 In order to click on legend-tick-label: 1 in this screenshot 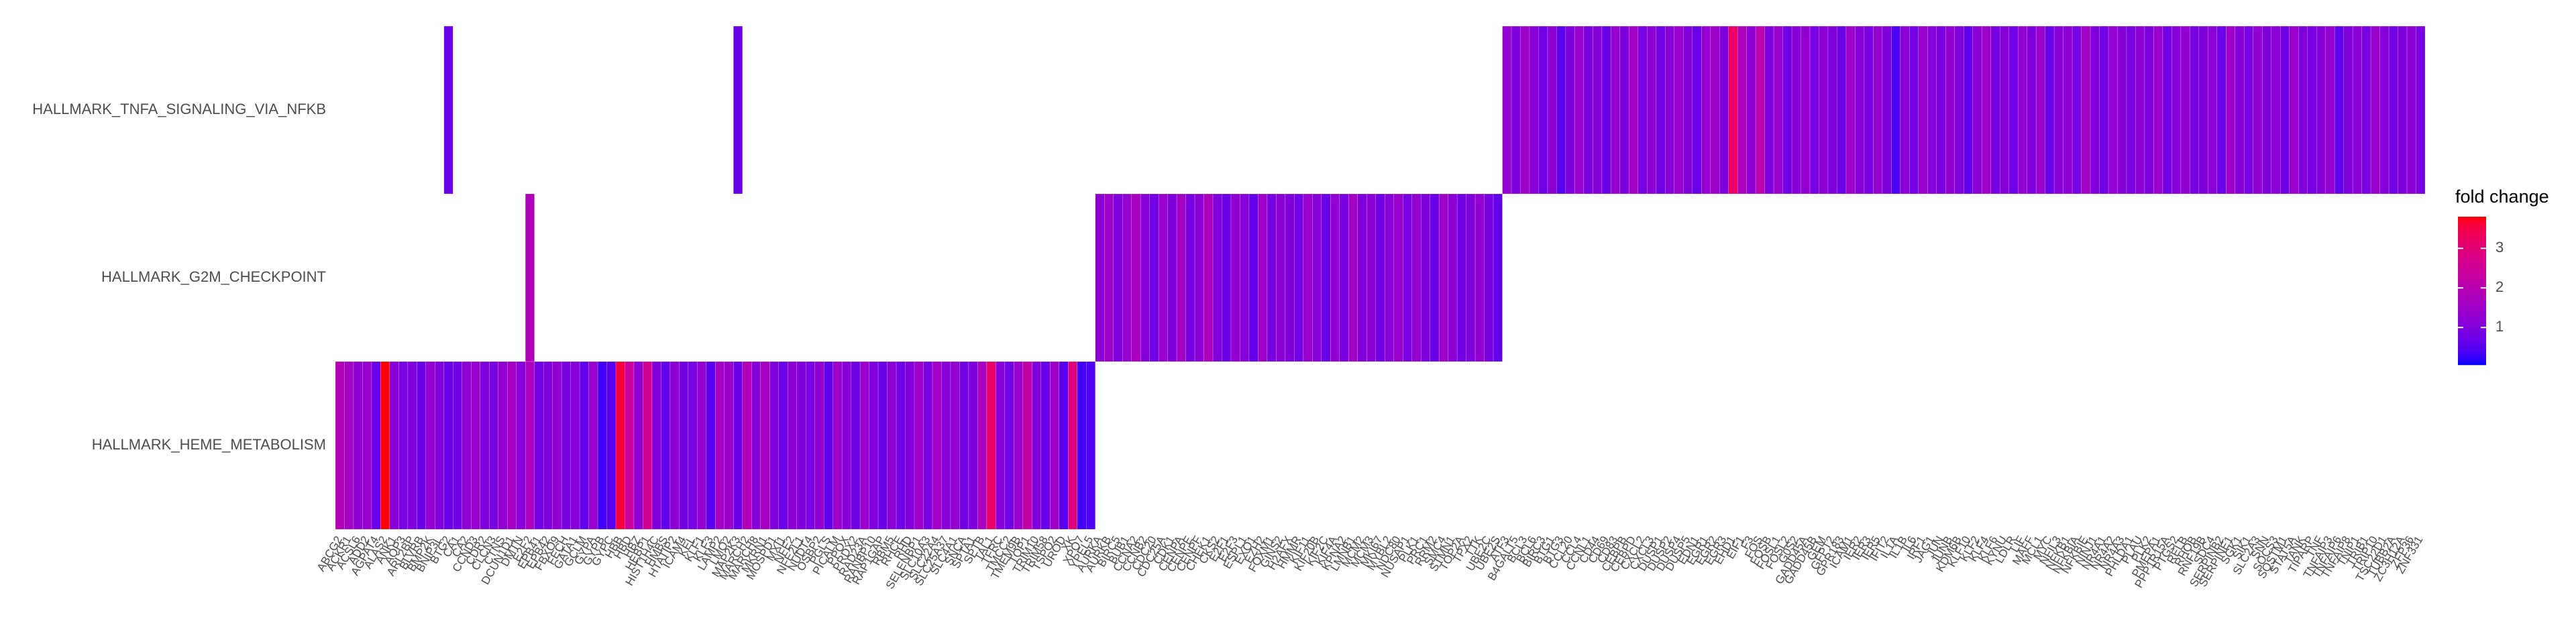, I will do `click(2500, 326)`.